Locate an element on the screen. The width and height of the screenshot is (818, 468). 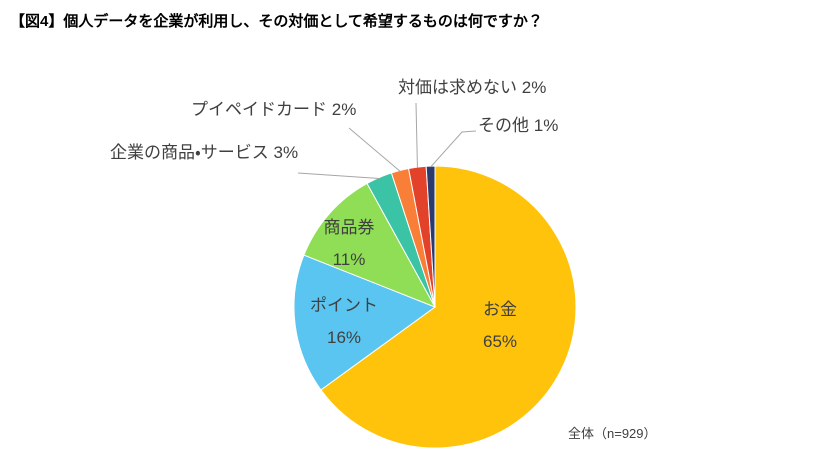
callout-label-other-pct: 1% is located at coordinates (546, 125).